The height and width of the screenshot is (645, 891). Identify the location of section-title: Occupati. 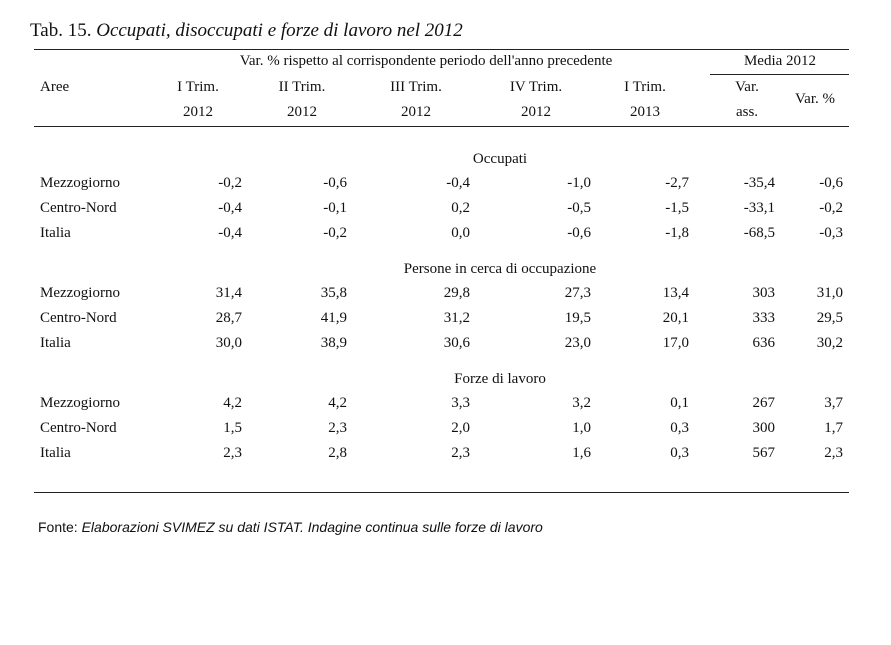
(500, 159).